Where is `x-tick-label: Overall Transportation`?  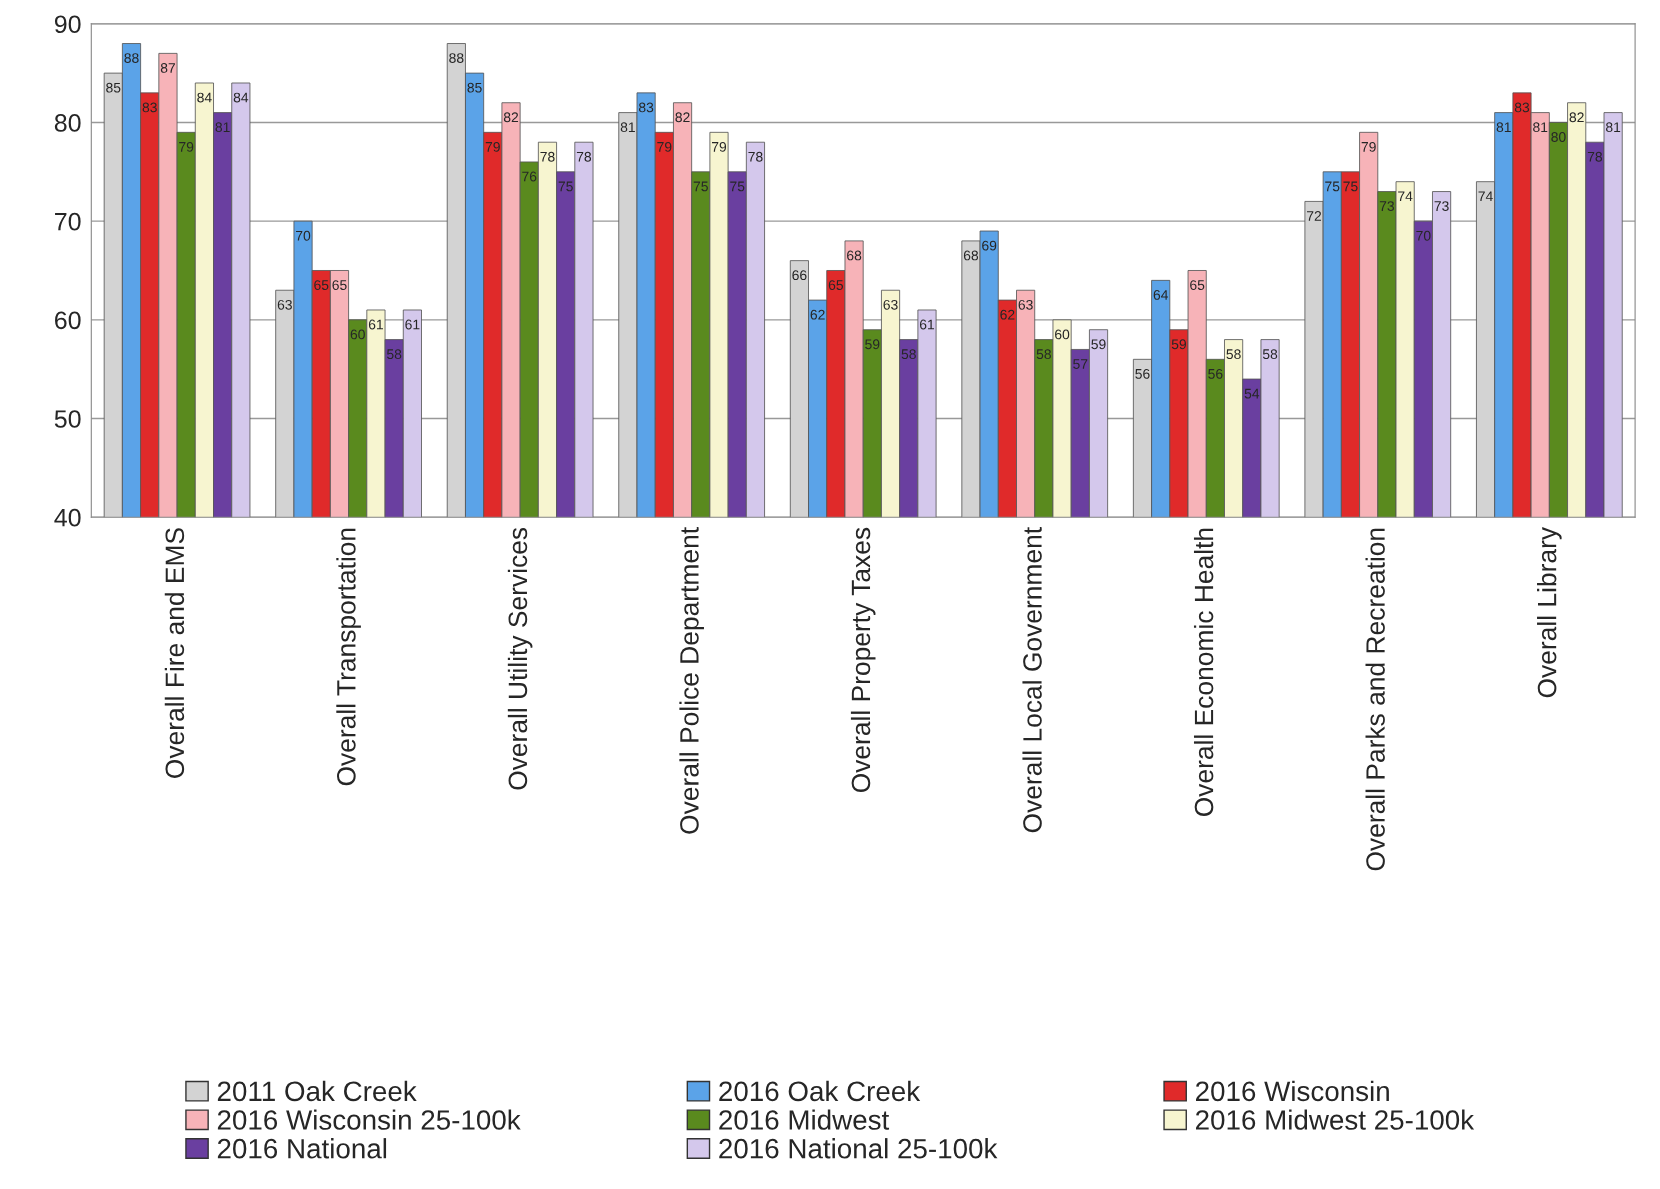 x-tick-label: Overall Transportation is located at coordinates (348, 657).